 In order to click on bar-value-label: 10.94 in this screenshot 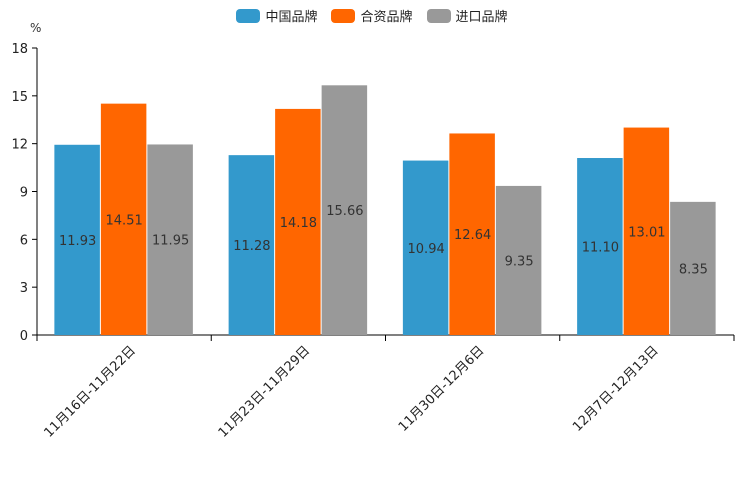, I will do `click(426, 249)`.